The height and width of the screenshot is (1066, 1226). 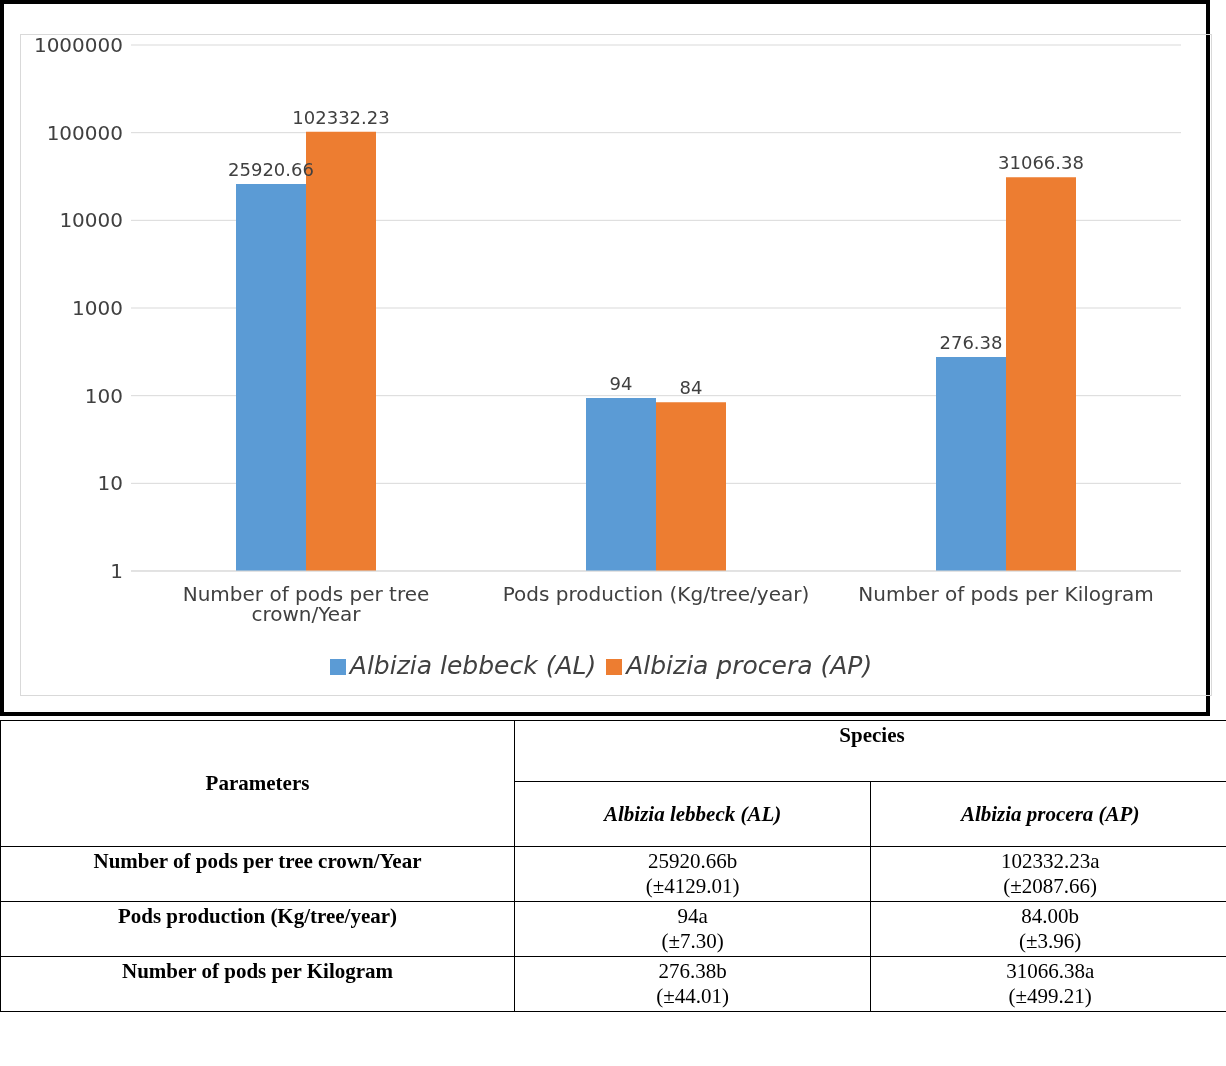 What do you see at coordinates (692, 916) in the screenshot?
I see `text: 94a` at bounding box center [692, 916].